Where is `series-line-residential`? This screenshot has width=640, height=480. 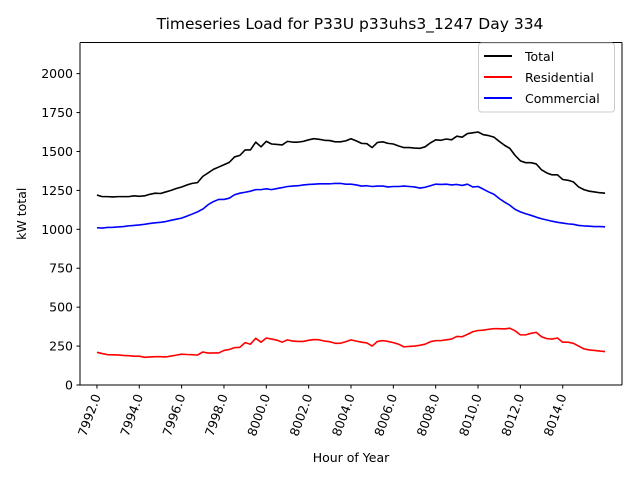
series-line-residential is located at coordinates (351, 343).